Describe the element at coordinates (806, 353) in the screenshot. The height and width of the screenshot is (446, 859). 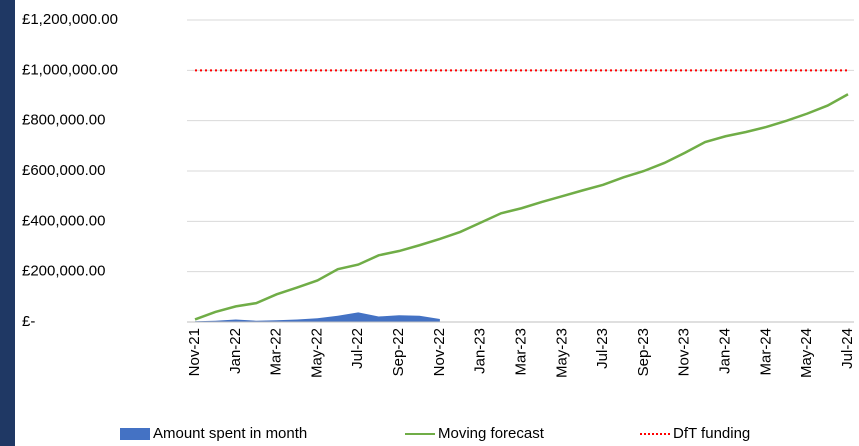
I see `x-tick-label: May-24` at that location.